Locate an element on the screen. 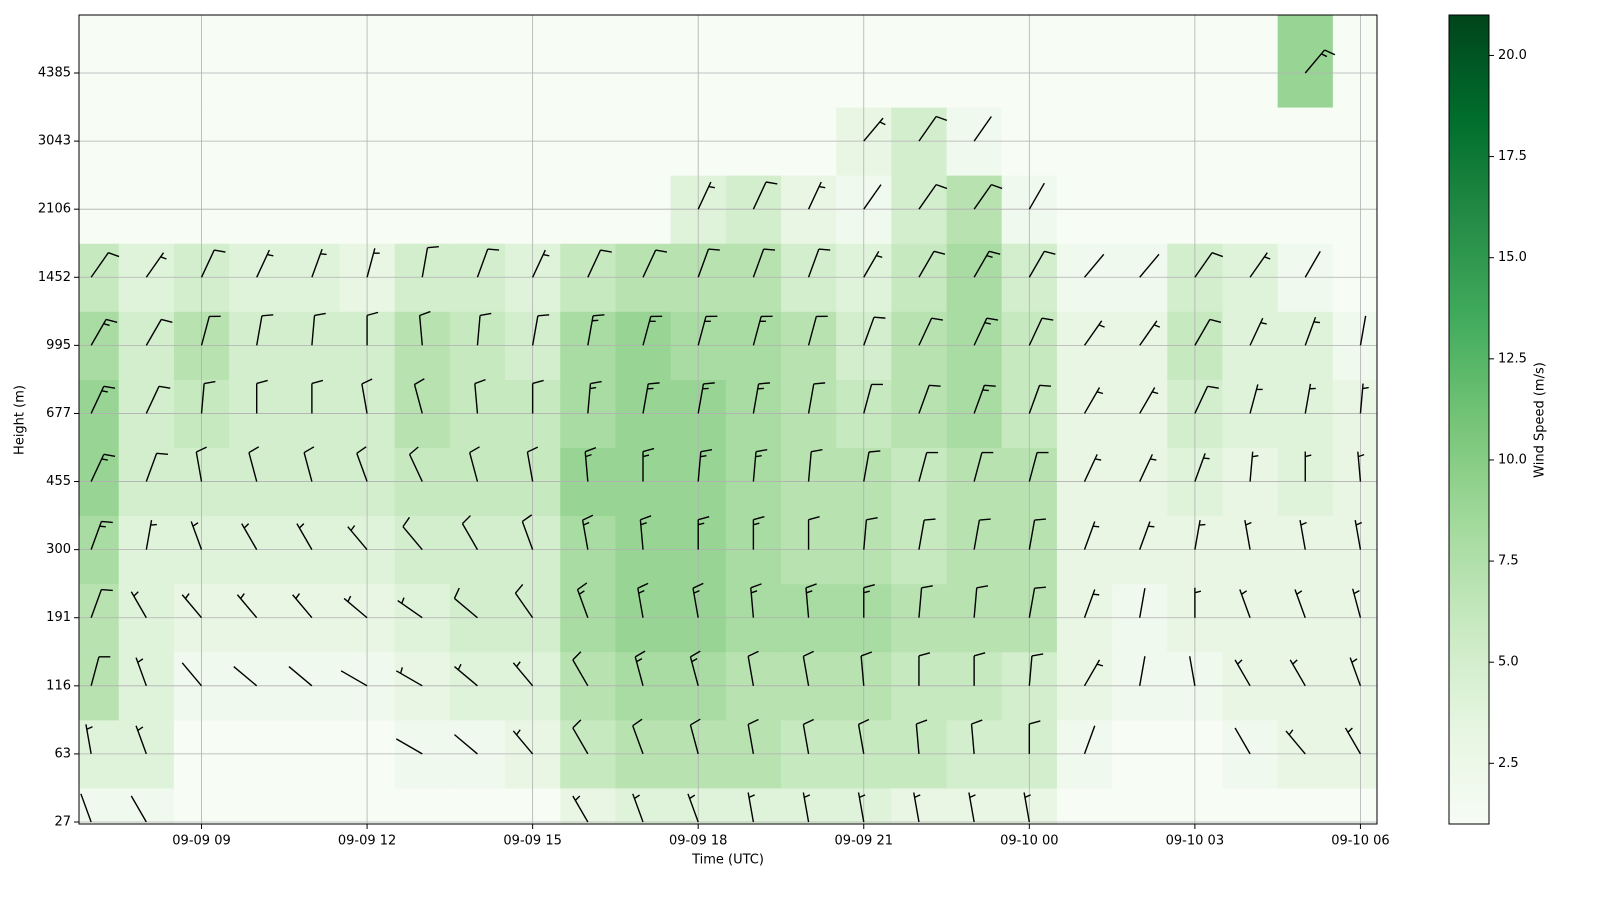 The image size is (1600, 900). y-tick-label: 116 is located at coordinates (58, 685).